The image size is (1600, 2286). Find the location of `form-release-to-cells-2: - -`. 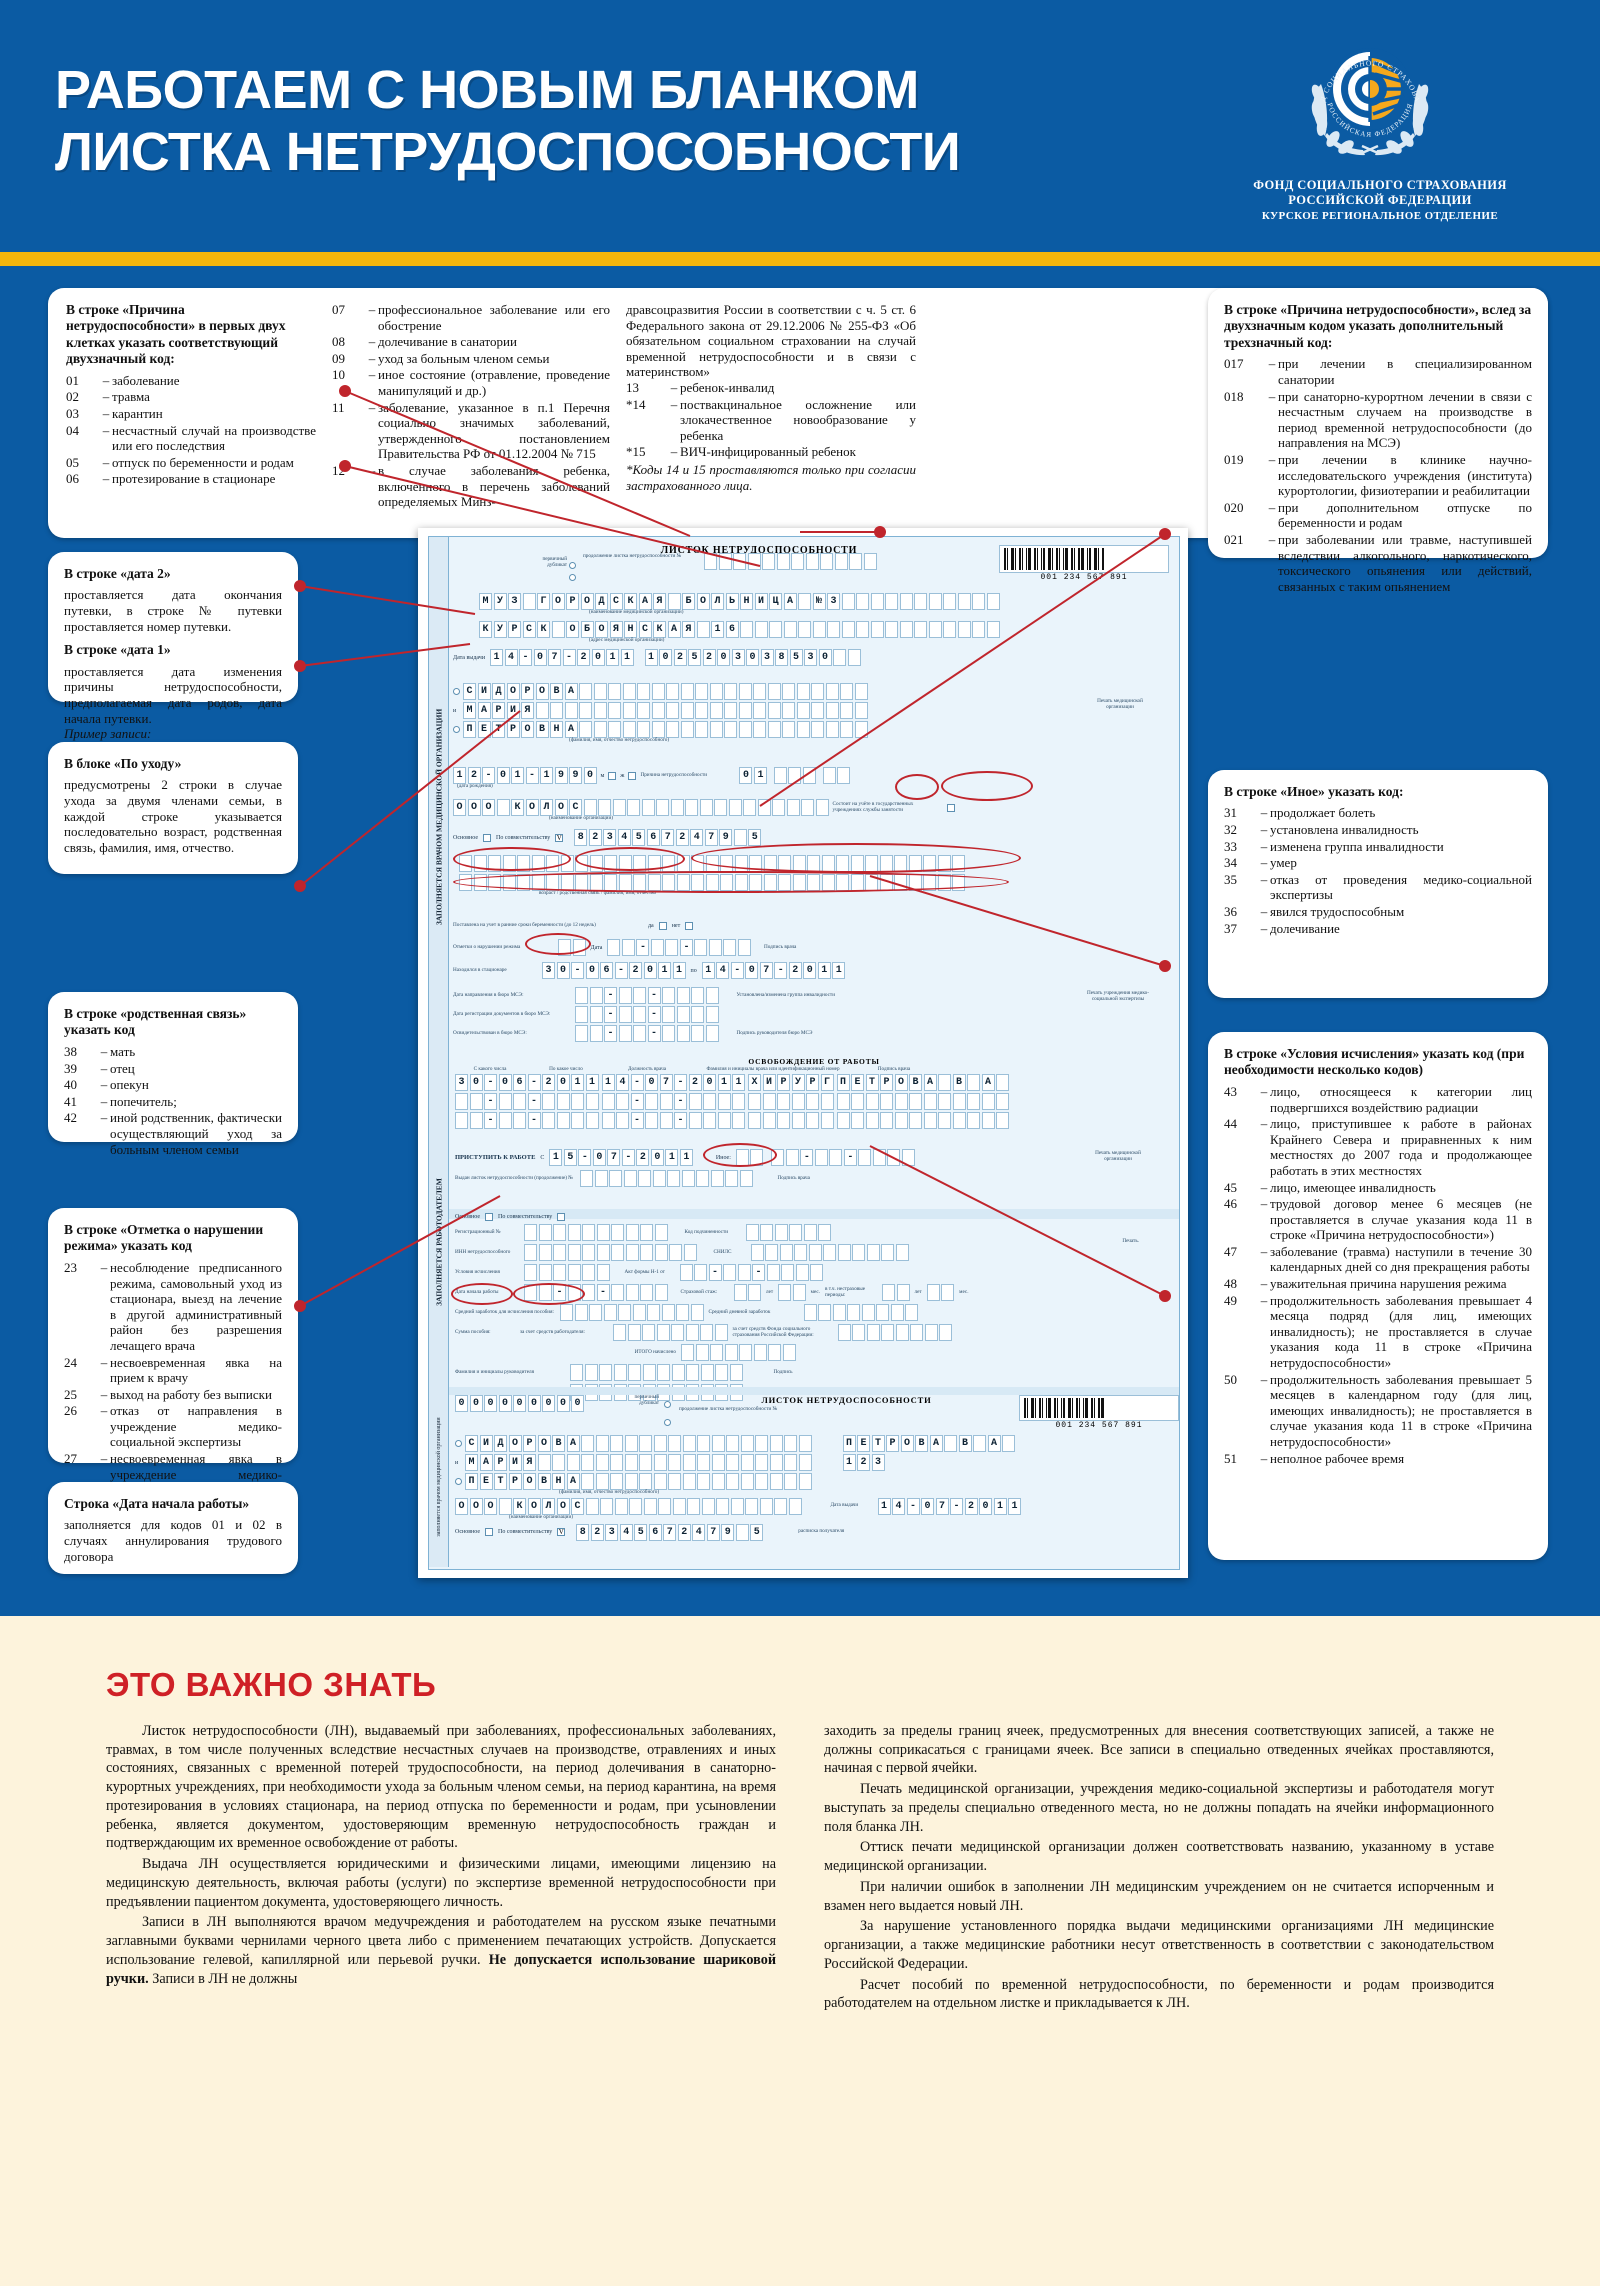

form-release-to-cells-2: - - is located at coordinates (673, 1101).